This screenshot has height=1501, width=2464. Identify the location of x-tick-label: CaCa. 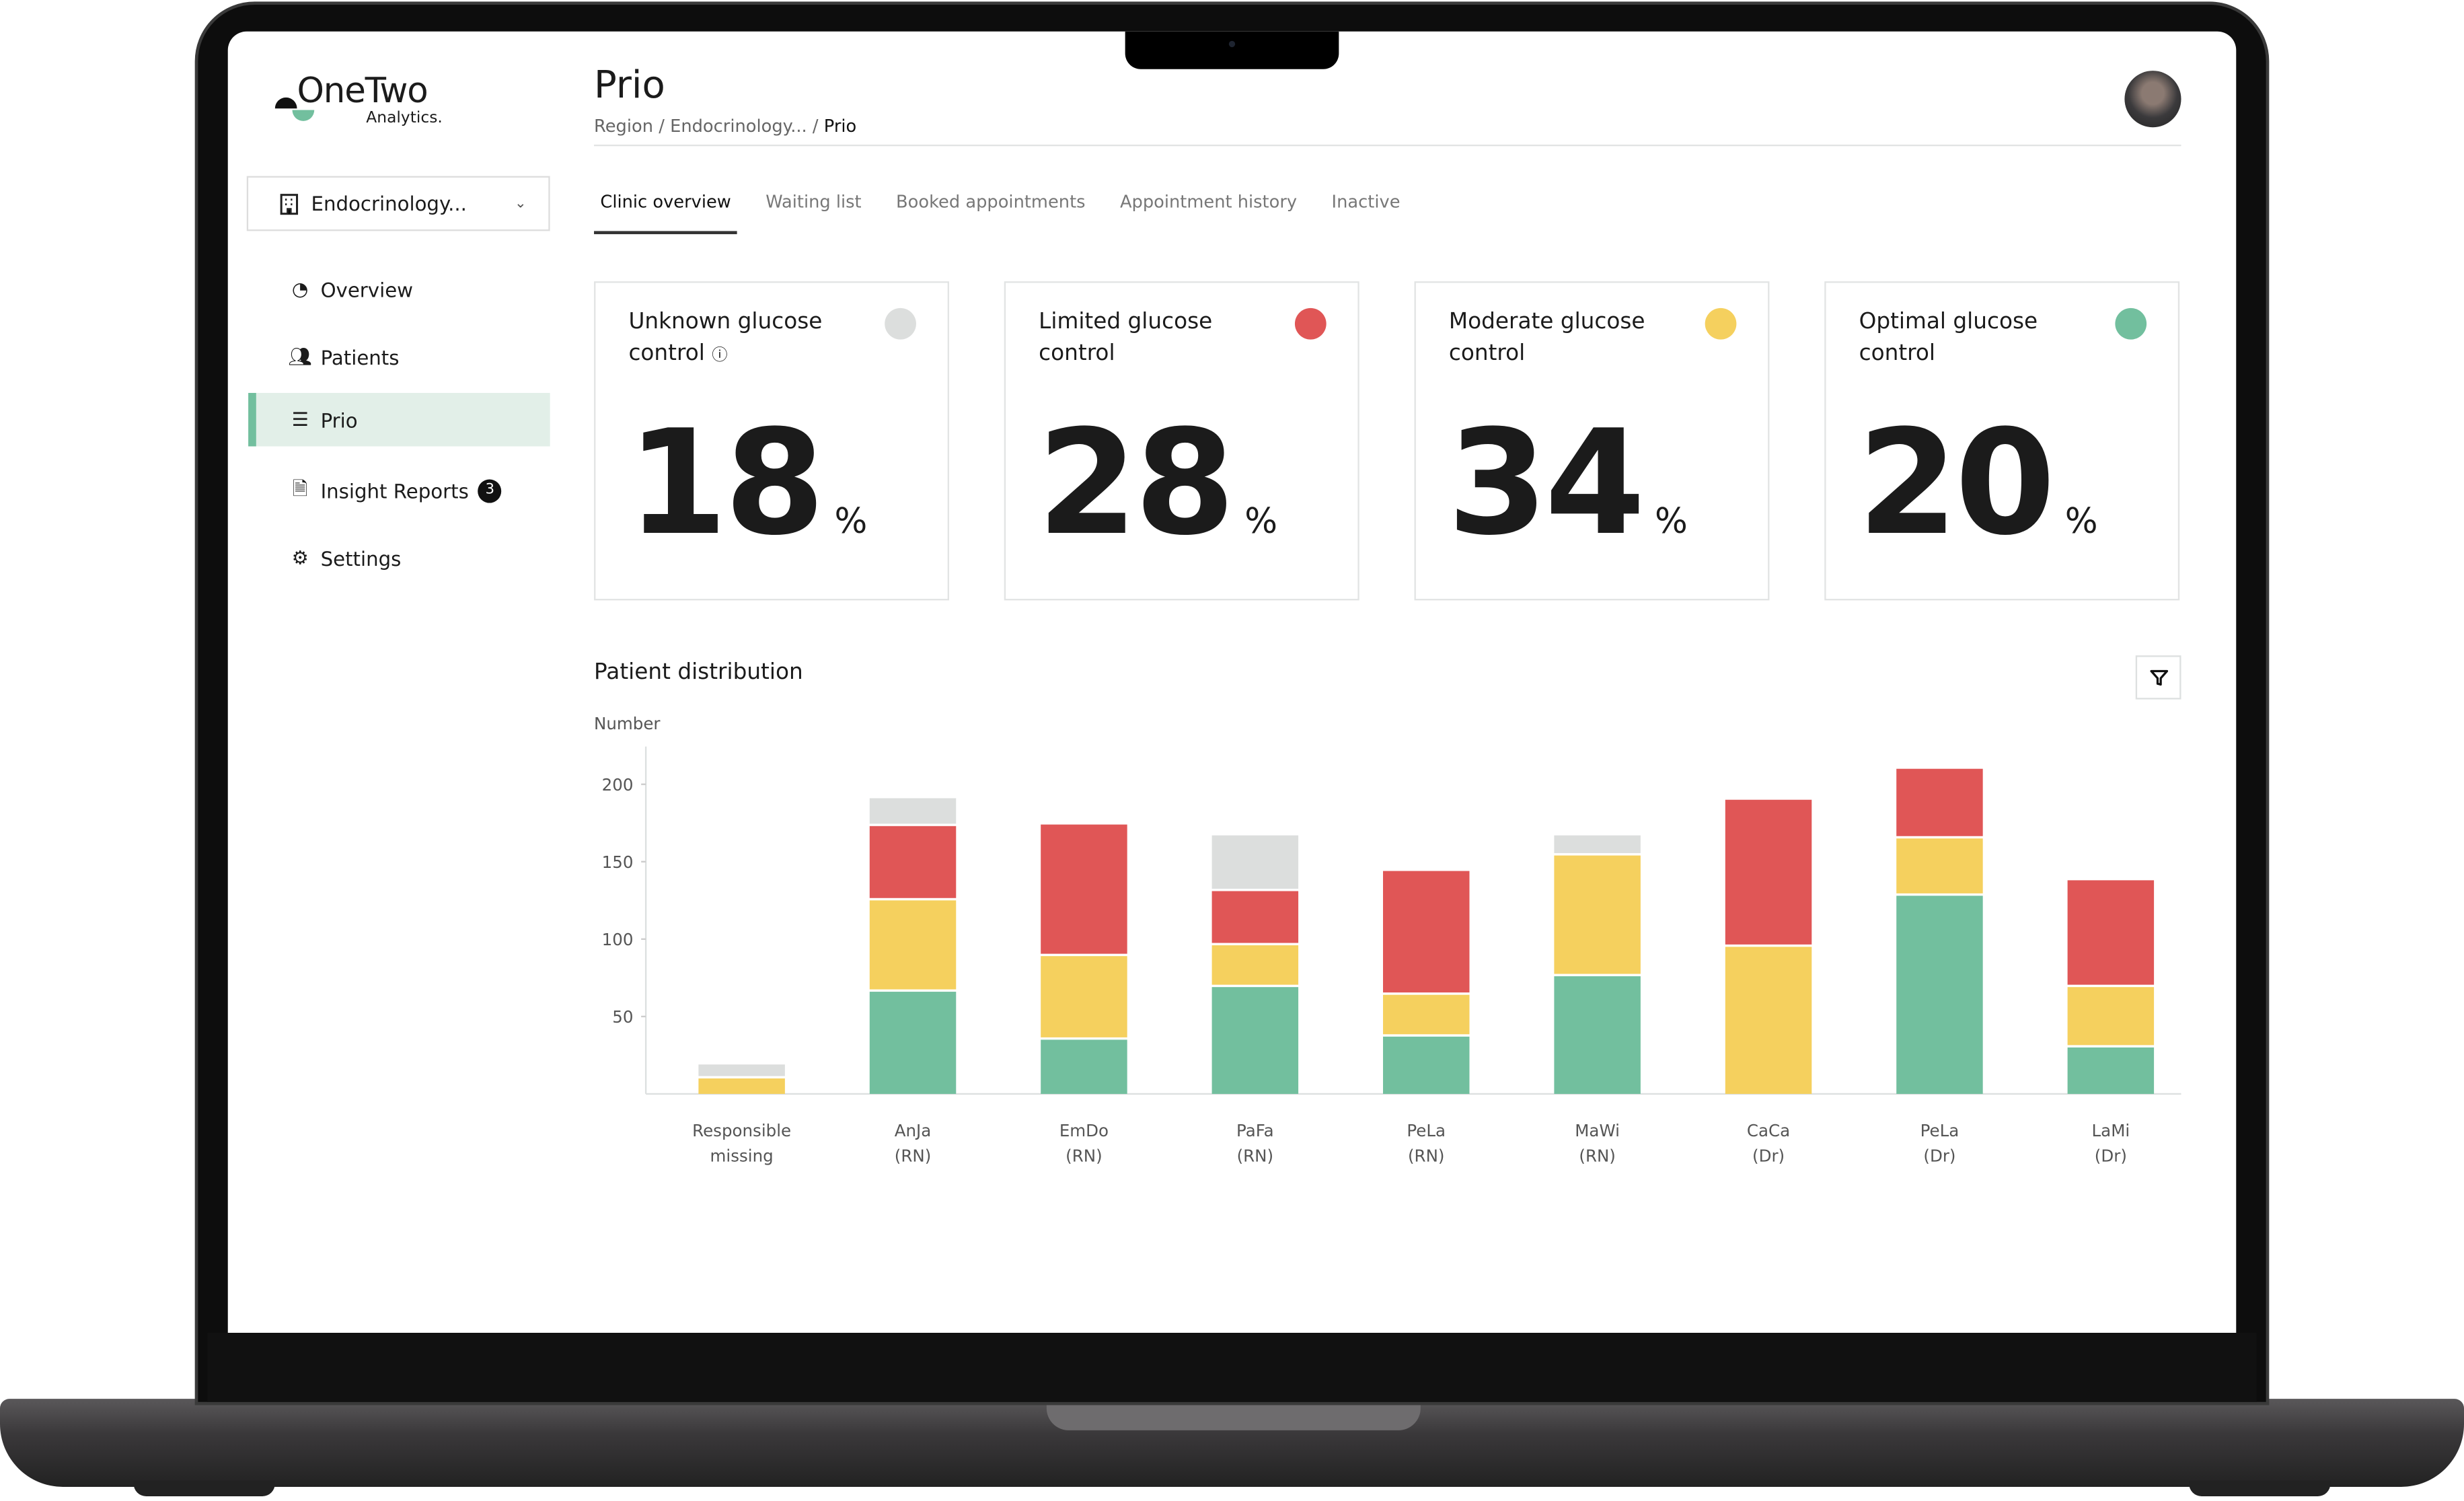
(1768, 1130).